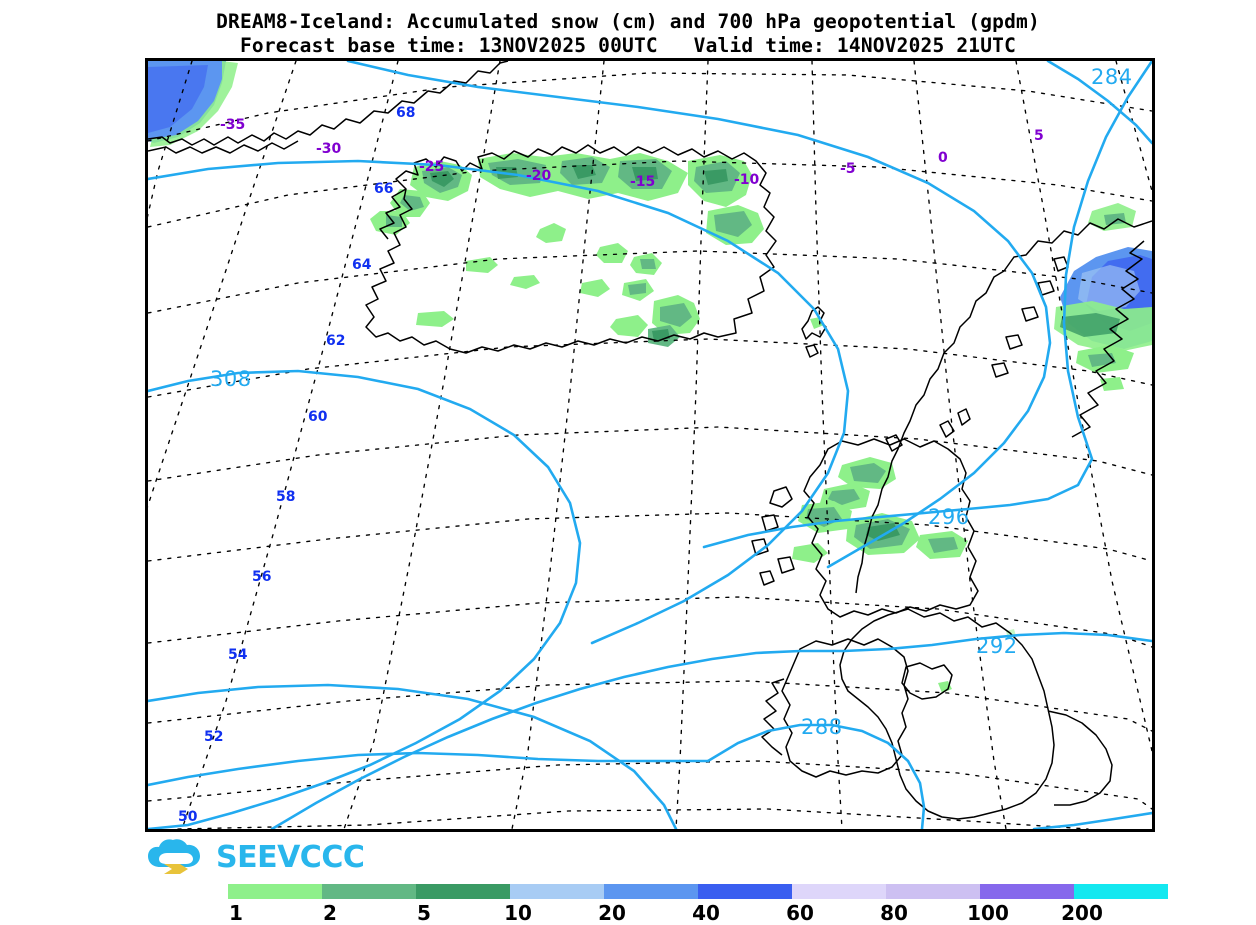 The image size is (1256, 925). I want to click on colorbar-tick: 100, so click(988, 913).